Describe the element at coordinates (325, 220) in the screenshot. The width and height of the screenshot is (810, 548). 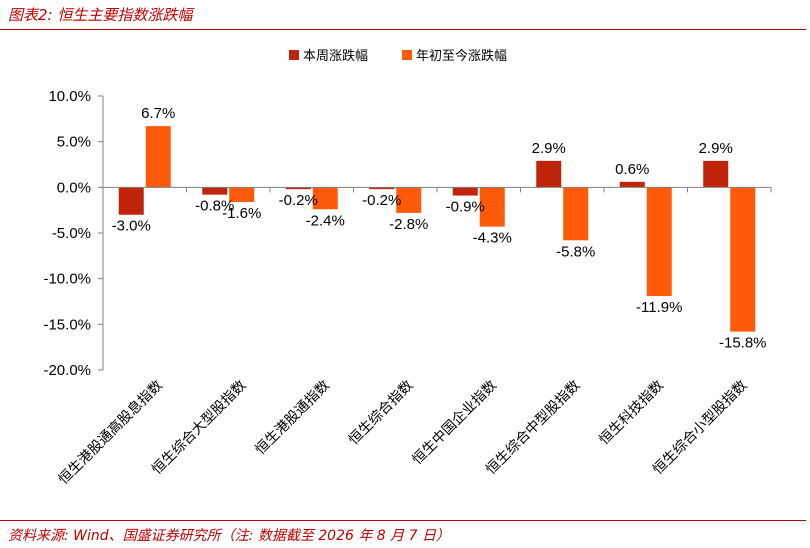
I see `data-label: -2.4%` at that location.